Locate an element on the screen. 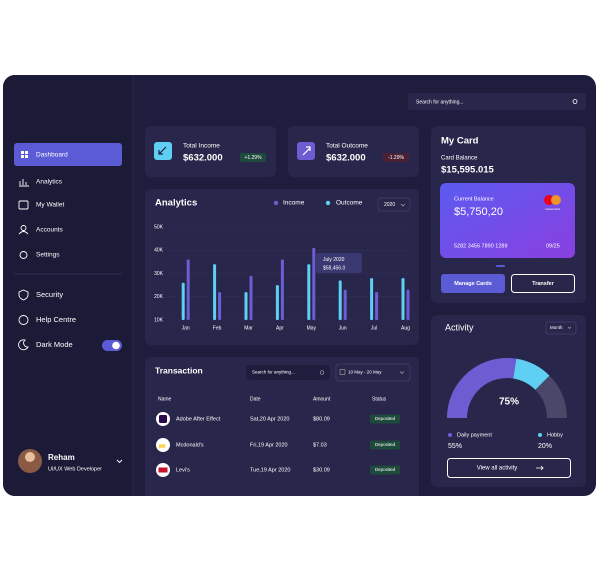 This screenshot has width=602, height=570. activity-panel is located at coordinates (508, 401).